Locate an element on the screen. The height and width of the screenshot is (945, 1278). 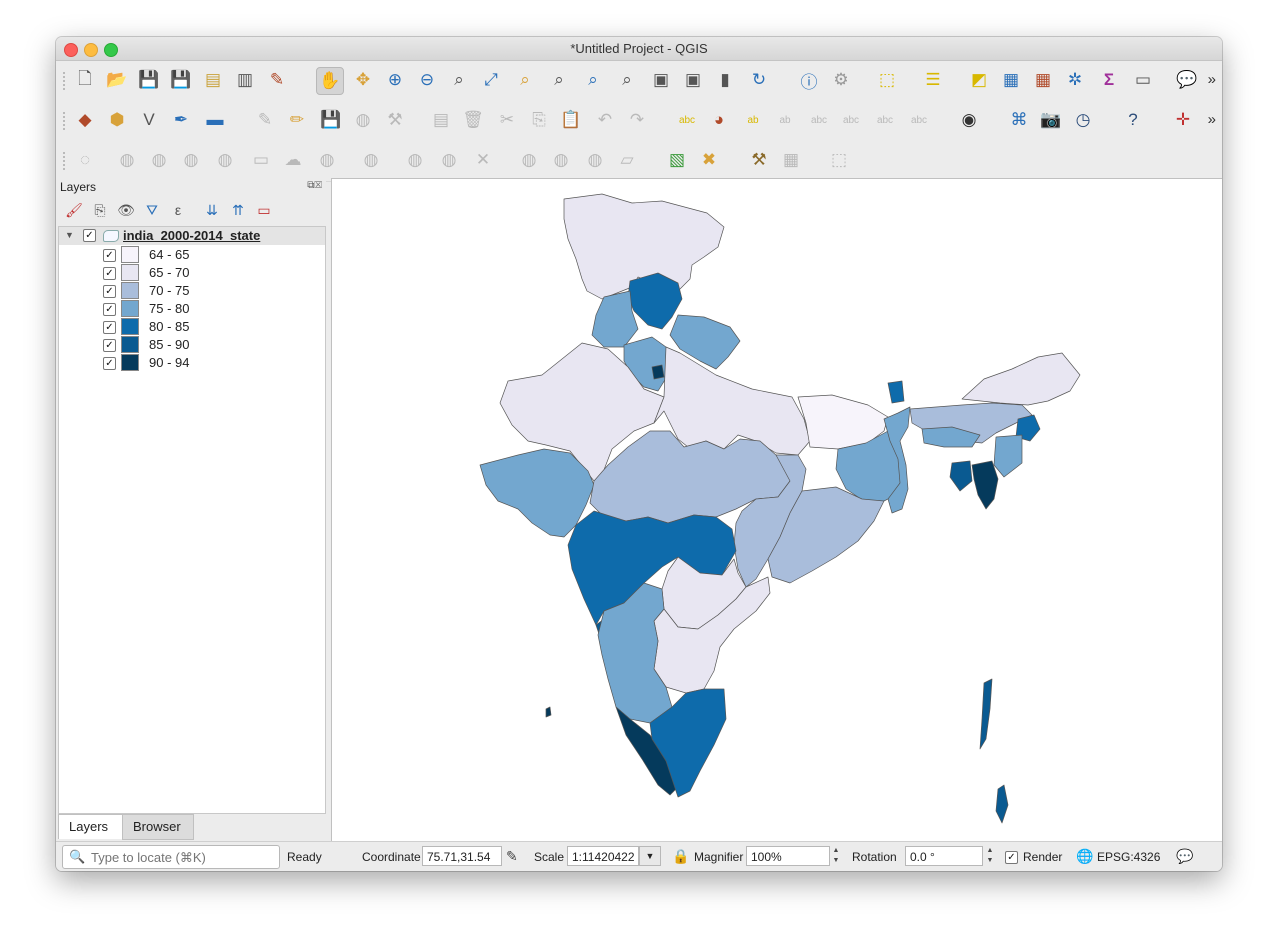
legend-item: ✓ 90 - 94 is located at coordinates (192, 363).